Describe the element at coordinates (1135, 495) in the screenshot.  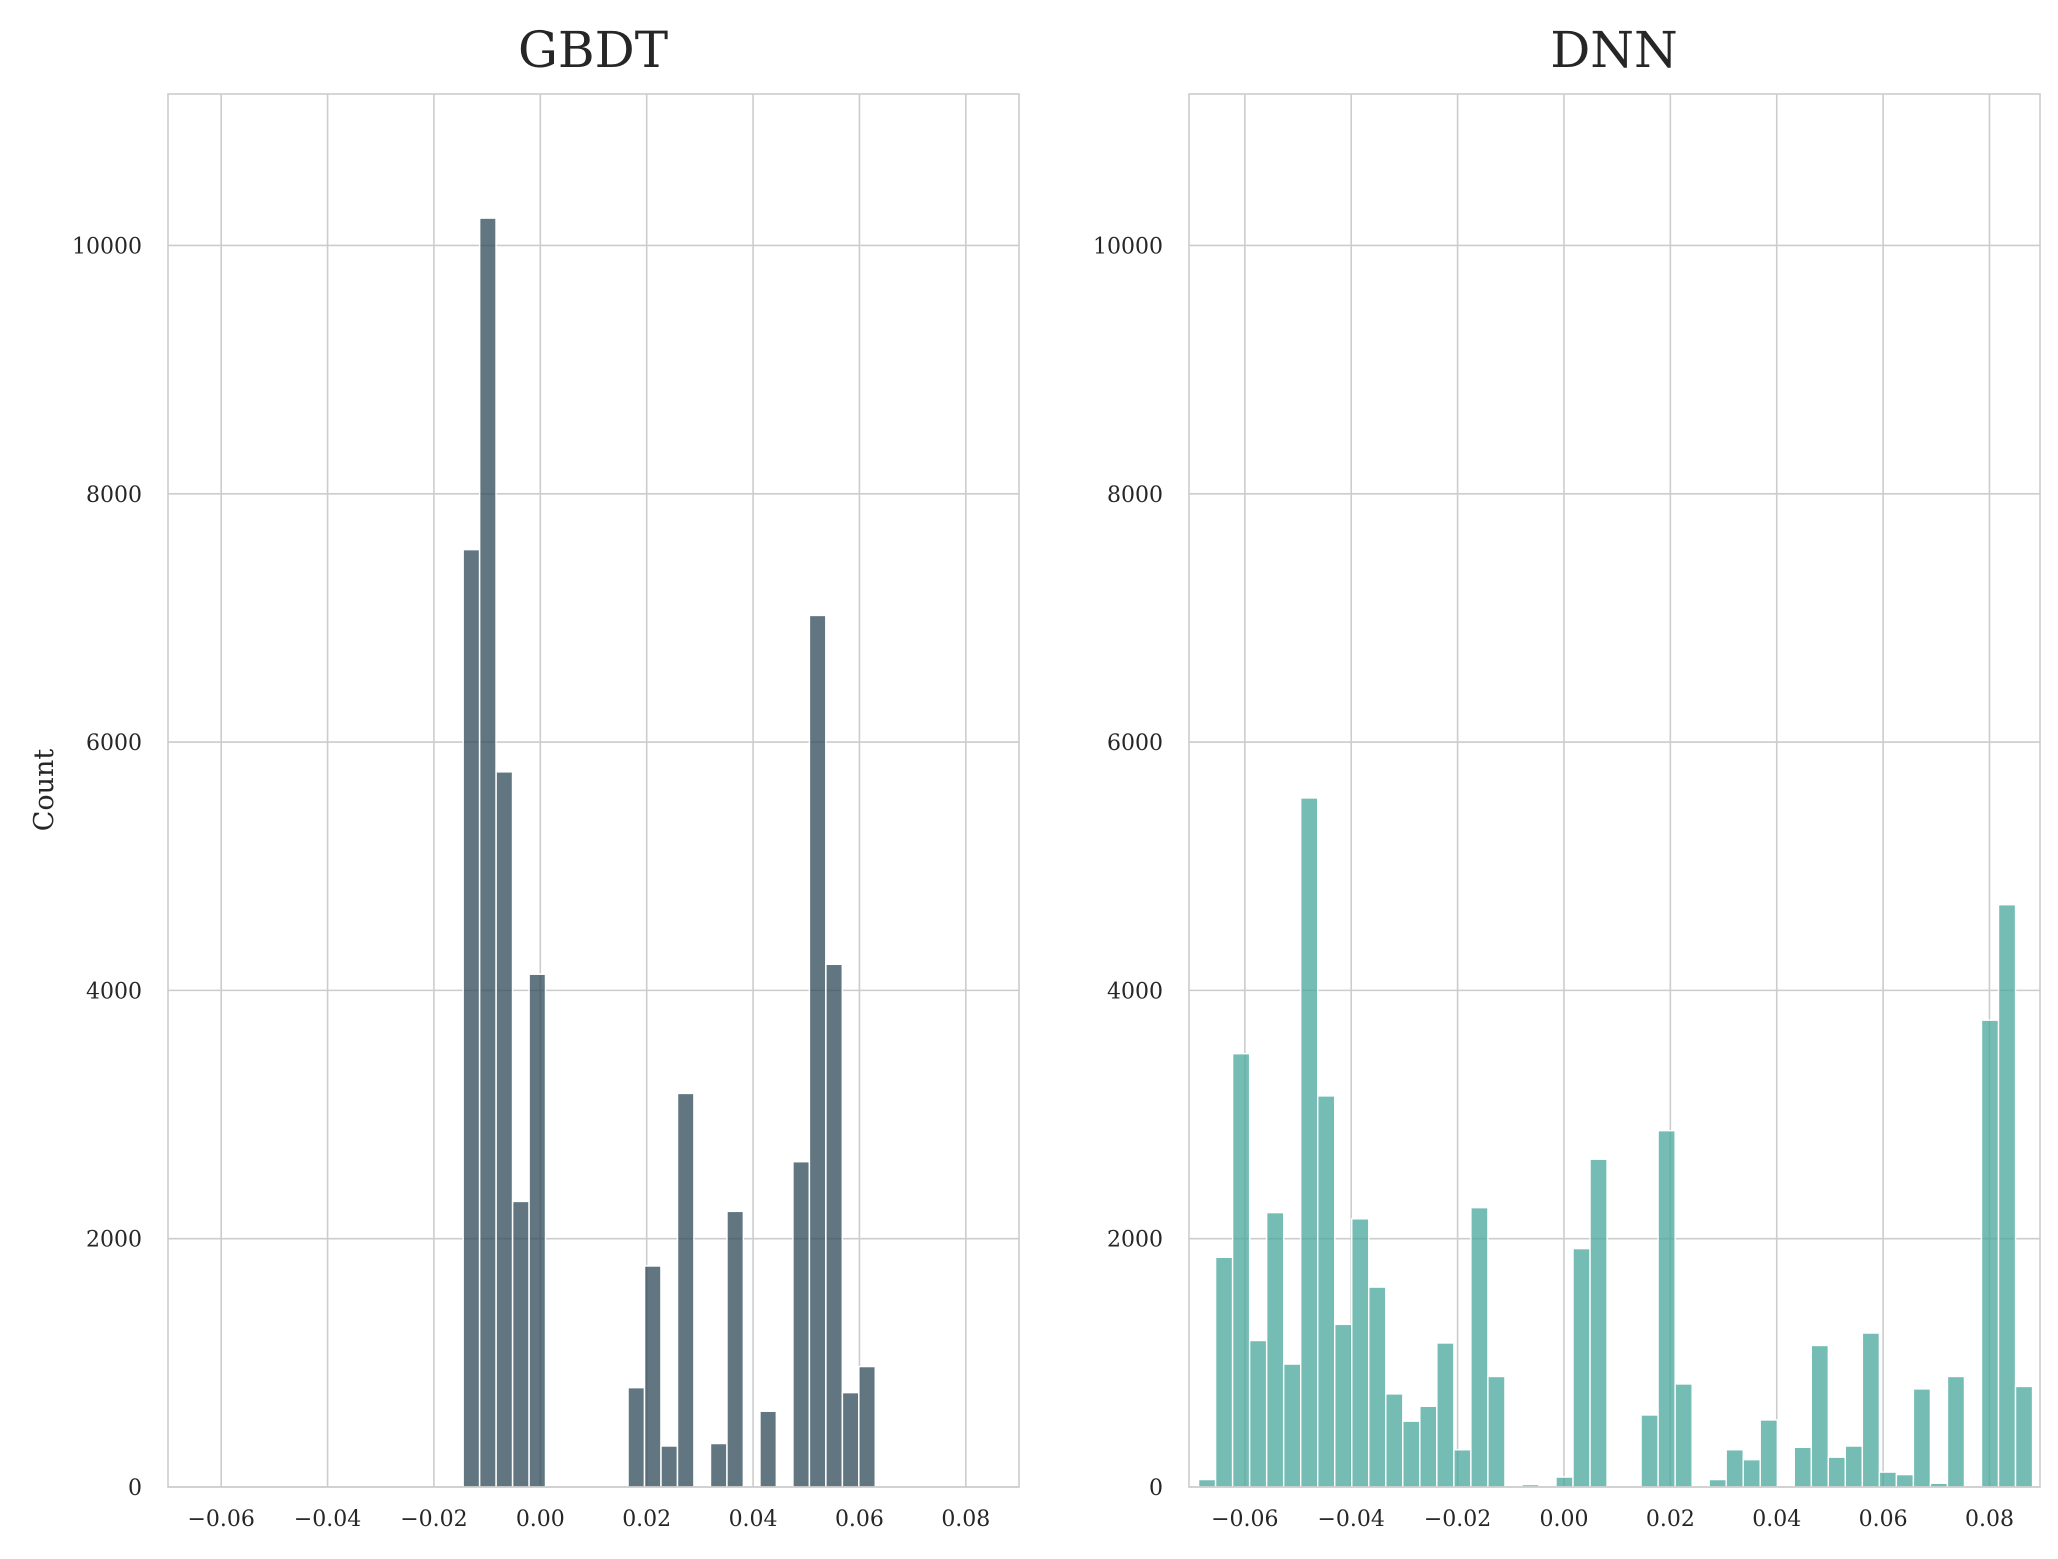
I see `dnn-y-tick-label: 8000` at that location.